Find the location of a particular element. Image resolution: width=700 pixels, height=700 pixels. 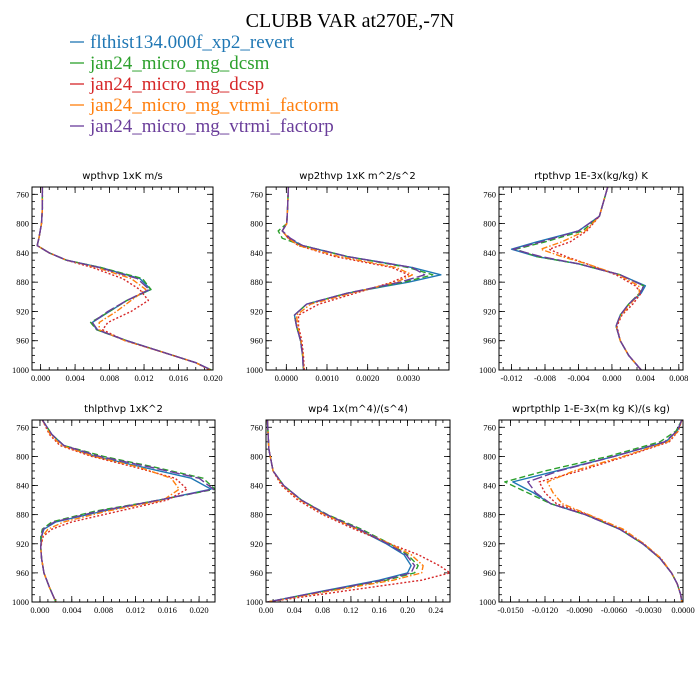

figure-title: CLUBB VAR at270E,-7N is located at coordinates (350, 21).